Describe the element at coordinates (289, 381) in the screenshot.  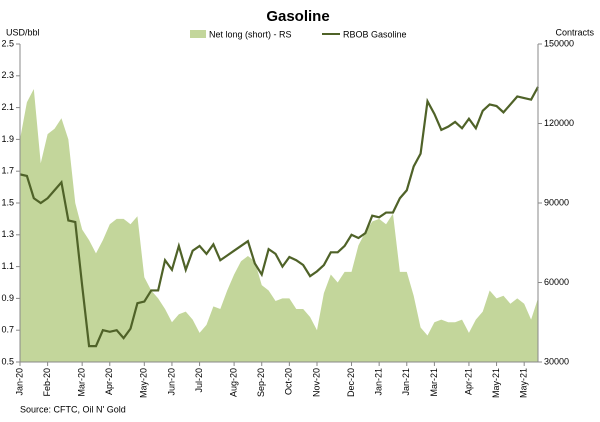
I see `x-tick-label: Oct-20` at that location.